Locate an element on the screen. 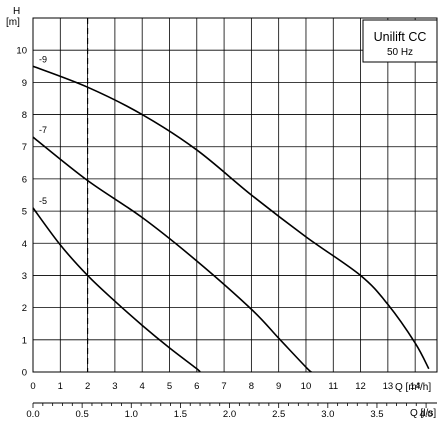 The width and height of the screenshot is (445, 432). y-tick-label: 2 is located at coordinates (24, 308).